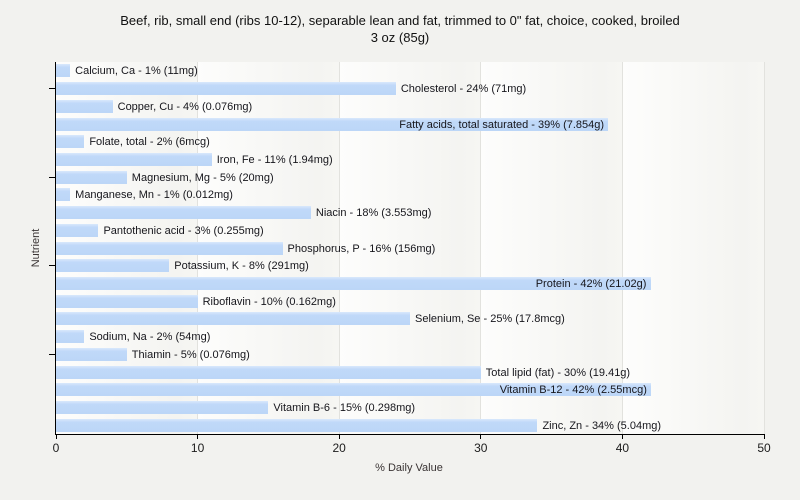 The height and width of the screenshot is (500, 800). Describe the element at coordinates (154, 195) in the screenshot. I see `bar-label-manganese-mn: Manganese, Mn - 1% (0.012mg)` at that location.